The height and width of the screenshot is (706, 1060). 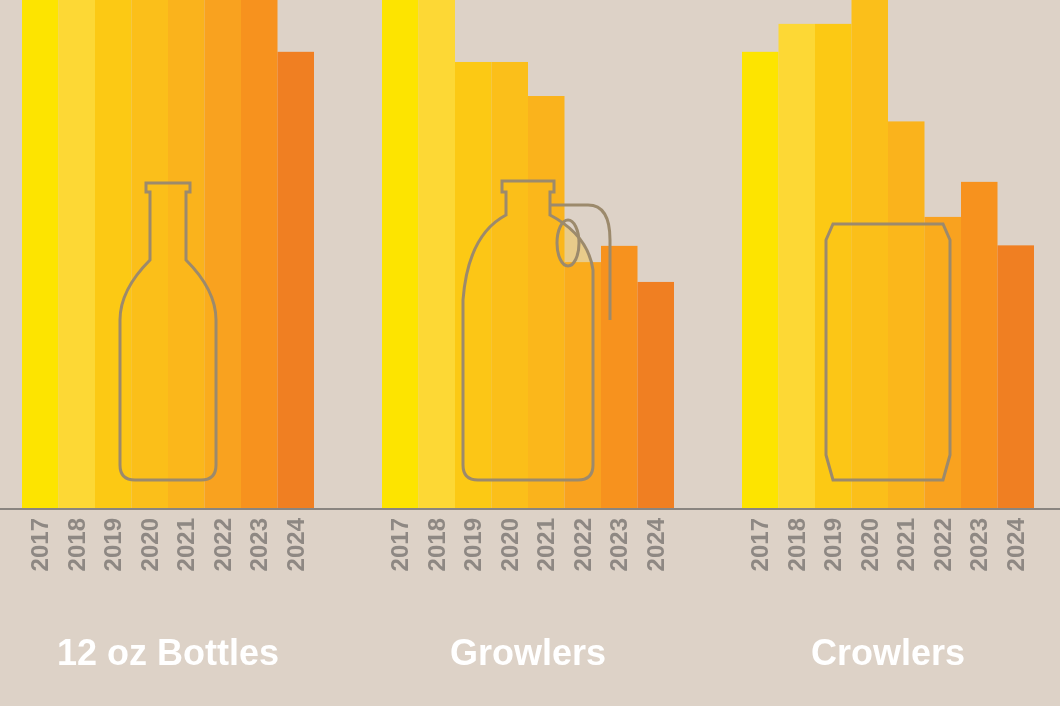 I want to click on x-axis-title: Growlers, so click(x=528, y=652).